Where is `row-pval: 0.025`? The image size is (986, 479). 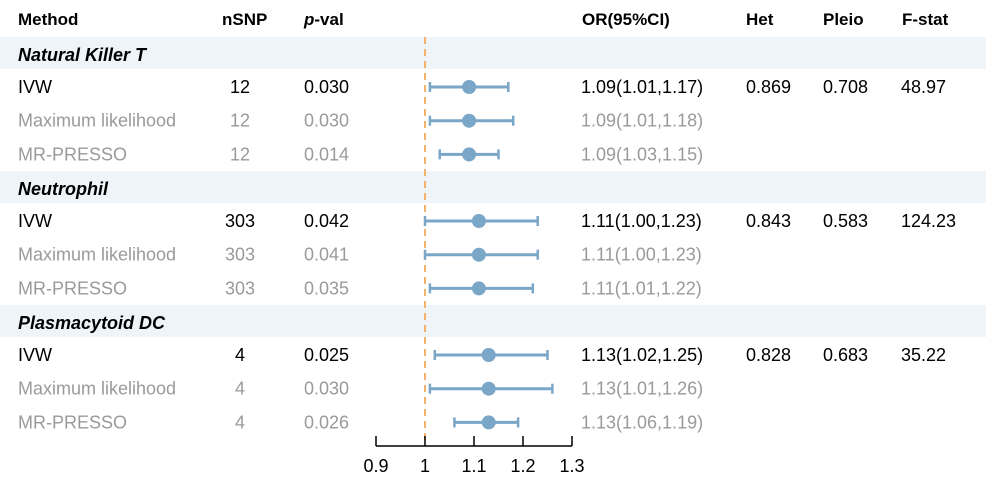 row-pval: 0.025 is located at coordinates (326, 355).